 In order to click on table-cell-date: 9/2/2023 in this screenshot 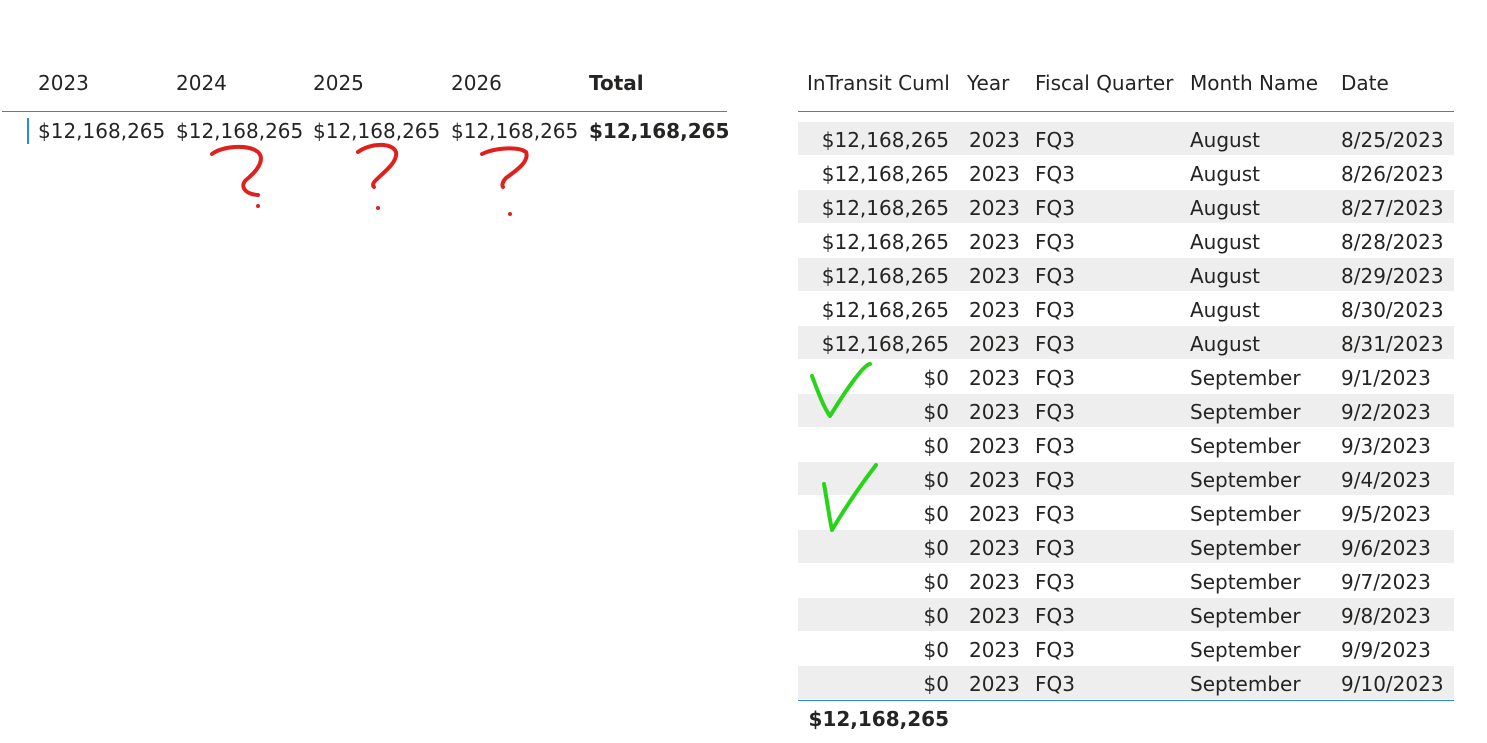, I will do `click(1386, 412)`.